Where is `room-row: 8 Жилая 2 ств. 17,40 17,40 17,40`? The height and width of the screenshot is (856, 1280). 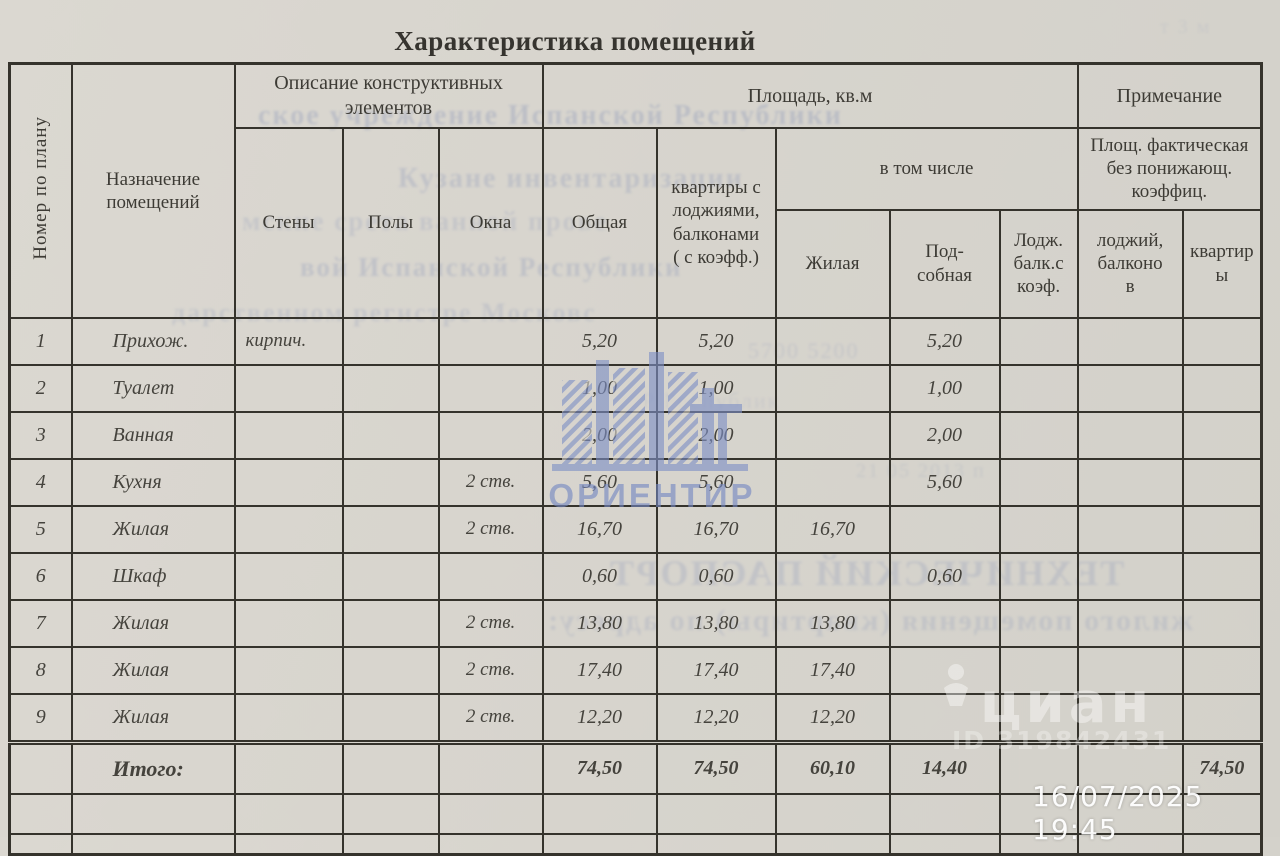
room-row: 8 Жилая 2 ств. 17,40 17,40 17,40 is located at coordinates (635, 670).